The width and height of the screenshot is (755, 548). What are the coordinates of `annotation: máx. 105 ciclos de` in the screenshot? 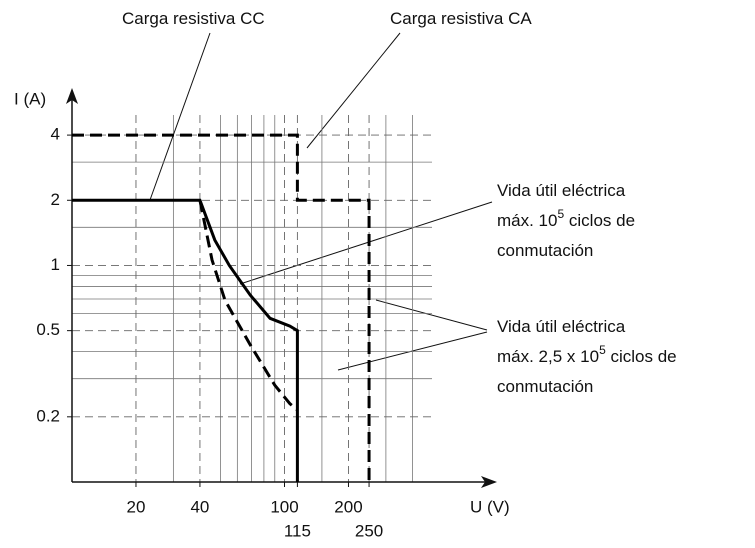 It's located at (566, 218).